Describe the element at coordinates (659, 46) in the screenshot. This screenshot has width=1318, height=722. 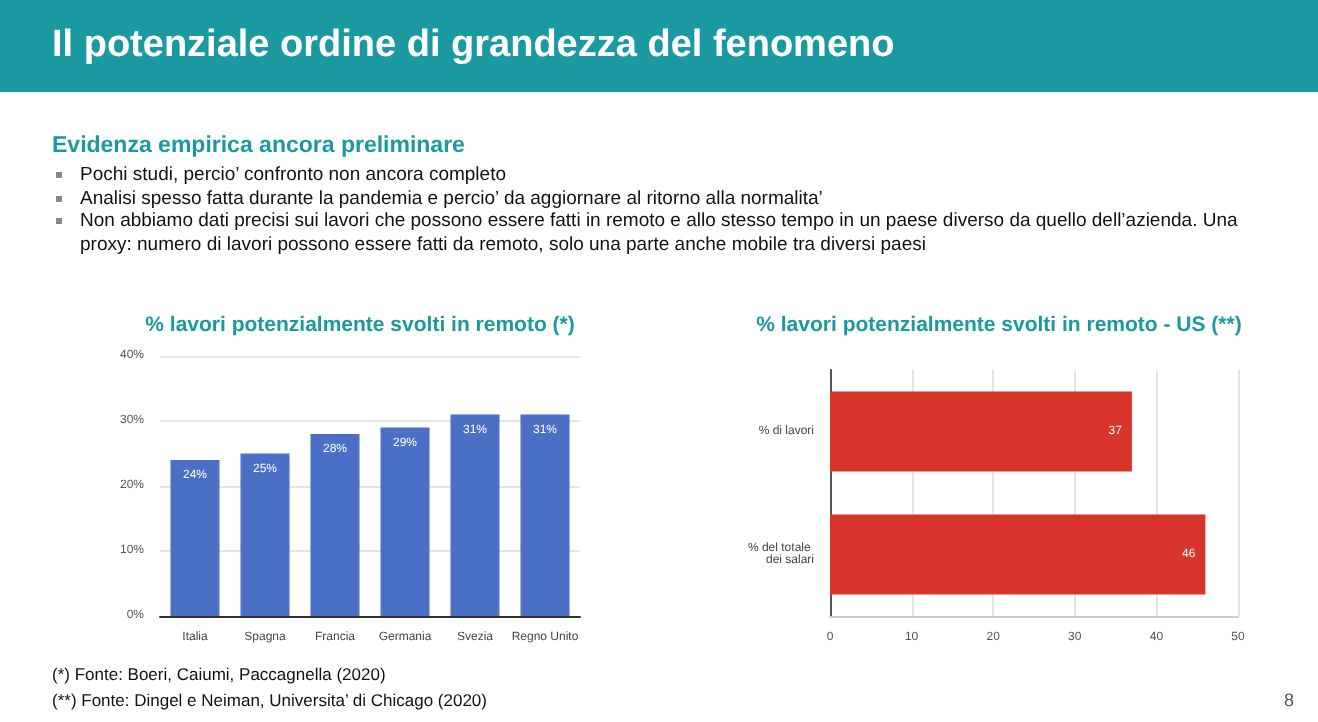
I see `text: Il potenziale ordine di grandezza del fenomeno` at that location.